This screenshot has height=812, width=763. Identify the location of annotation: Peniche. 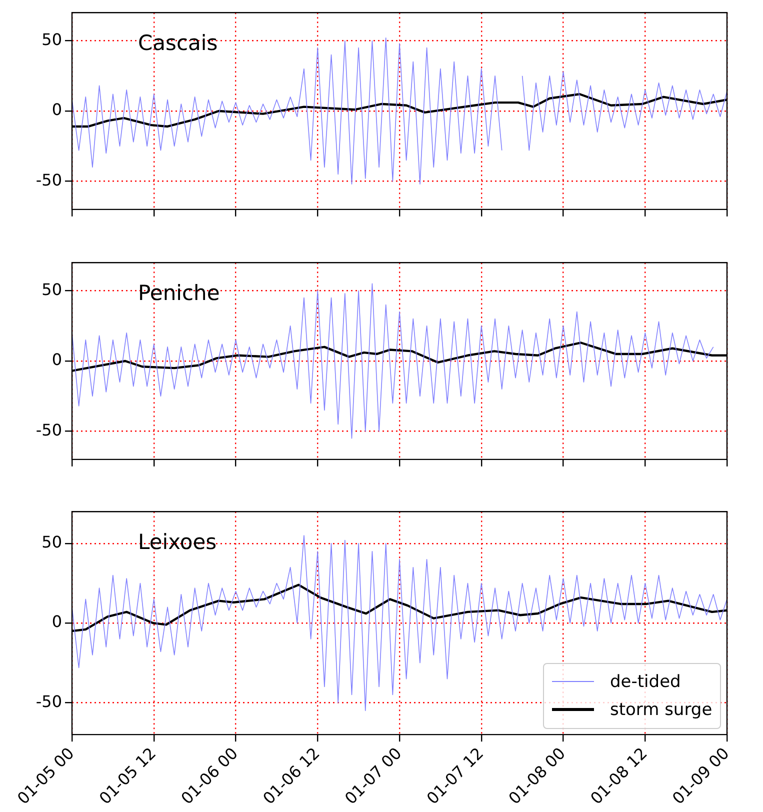
(179, 292).